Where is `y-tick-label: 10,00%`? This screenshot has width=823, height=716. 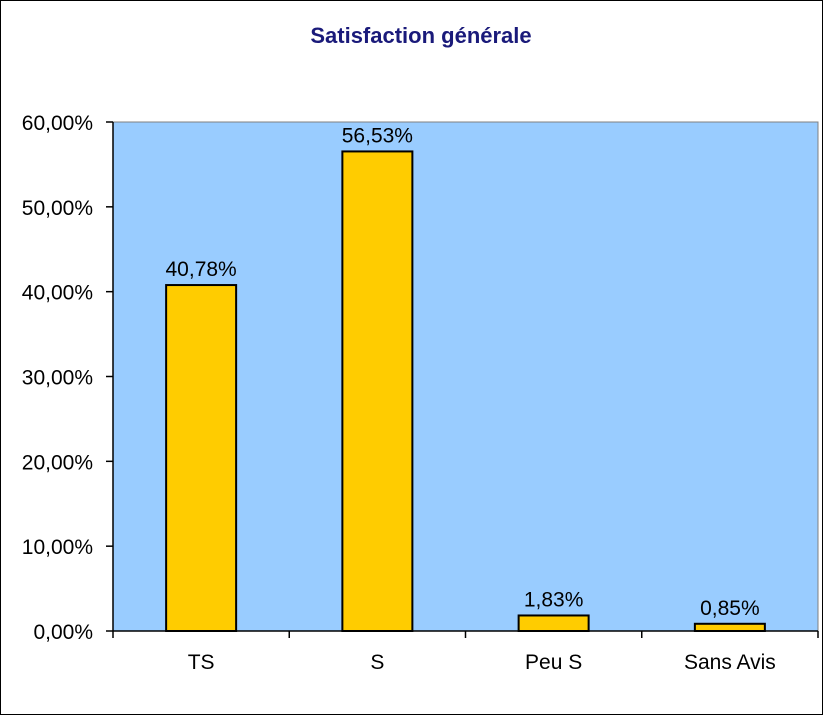 y-tick-label: 10,00% is located at coordinates (57, 547).